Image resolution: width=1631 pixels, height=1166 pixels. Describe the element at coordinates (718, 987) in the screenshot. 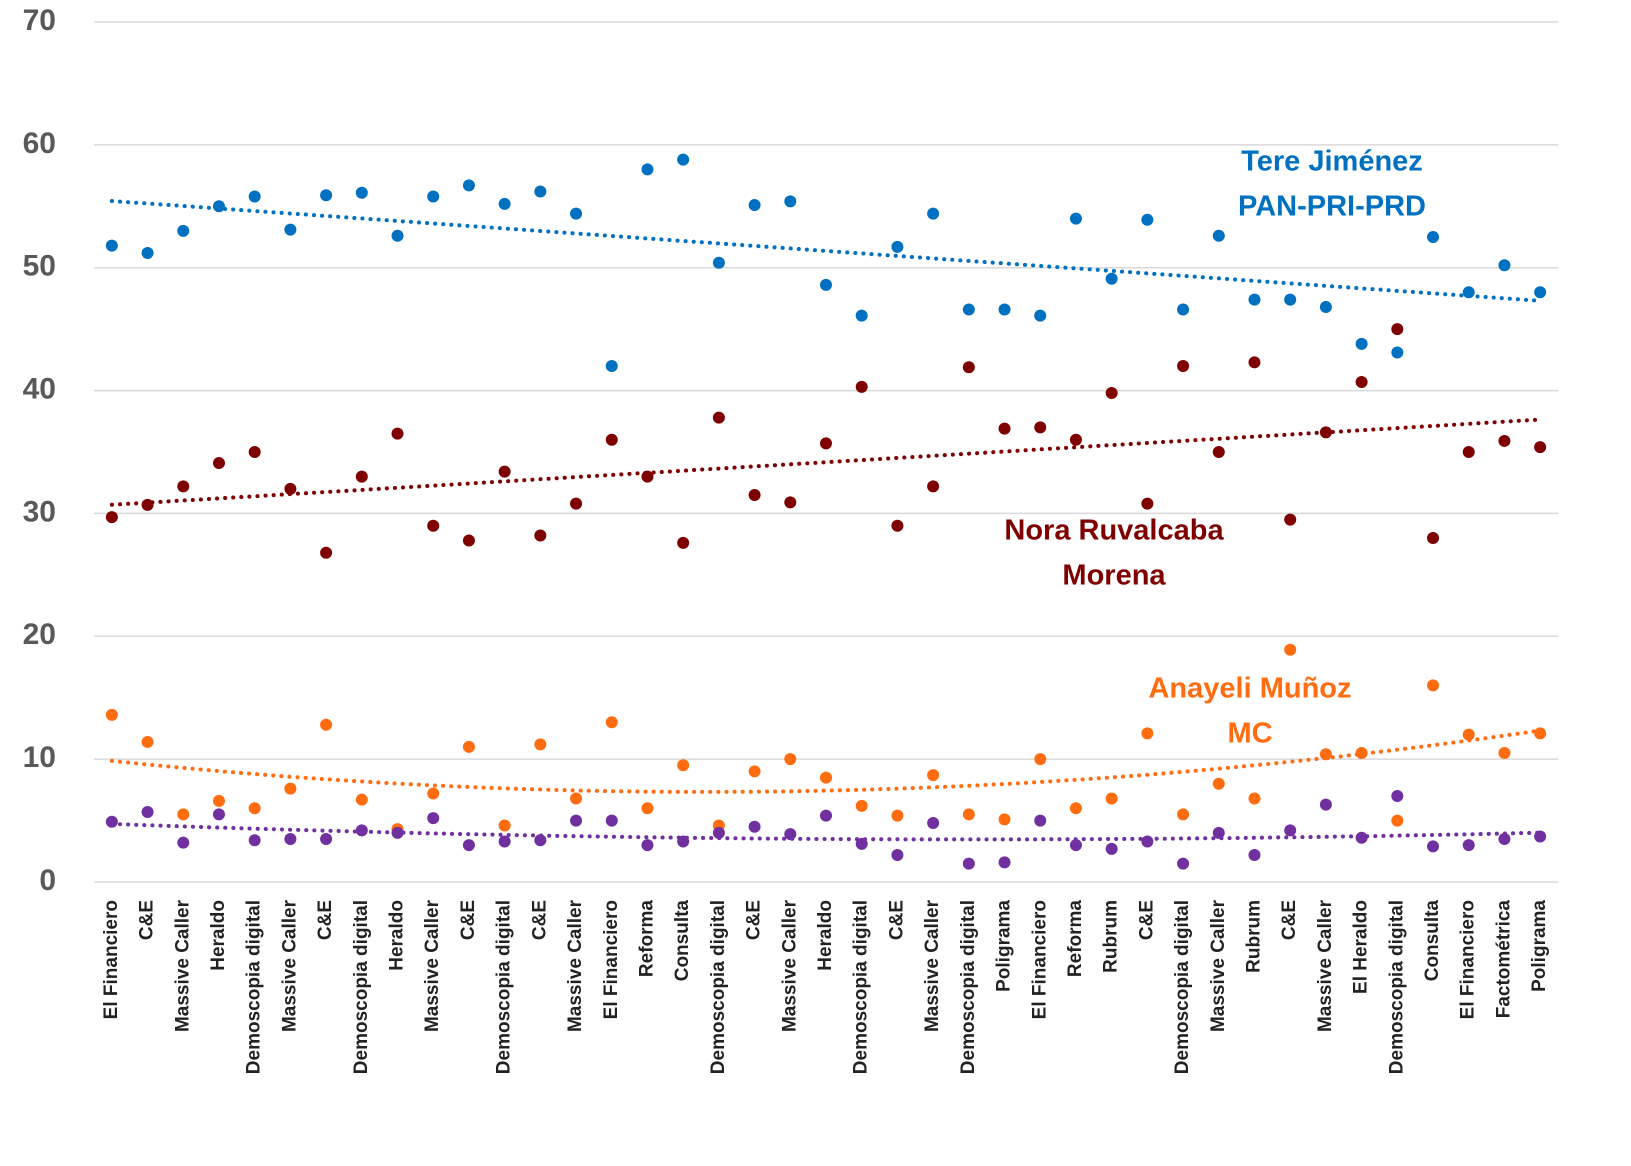

I see `x-tick-label: Demoscopia digital` at that location.